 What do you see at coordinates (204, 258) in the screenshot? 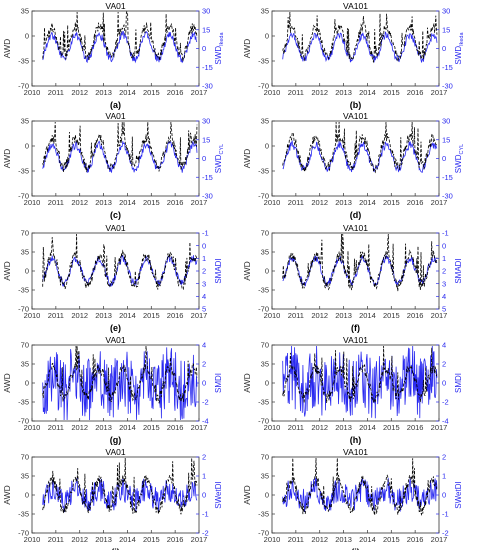
I see `right-tick-label: 1` at bounding box center [204, 258].